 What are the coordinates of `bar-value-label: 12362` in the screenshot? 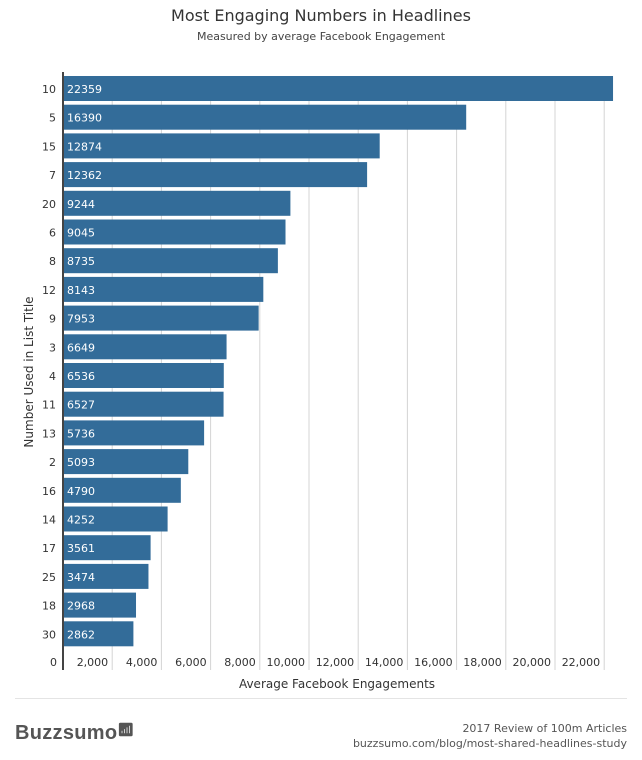 It's located at (84, 175).